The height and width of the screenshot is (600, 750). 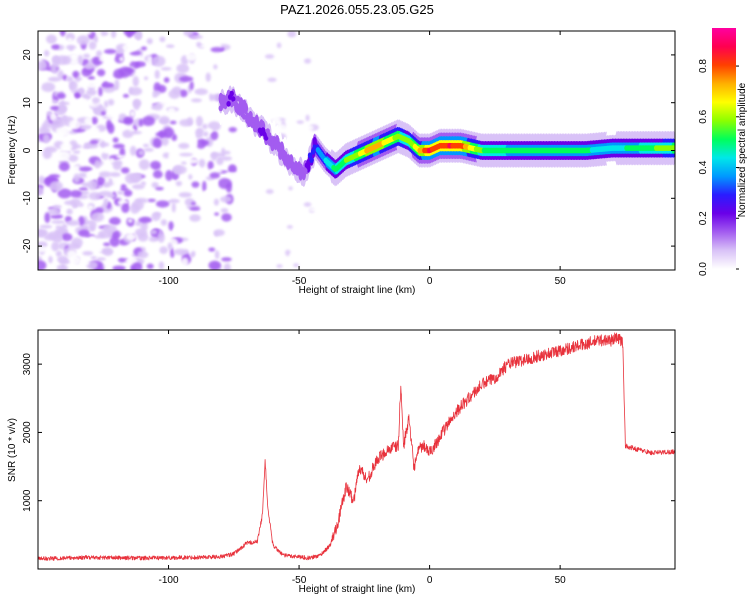 I want to click on x-tick-label: -50, so click(x=299, y=281).